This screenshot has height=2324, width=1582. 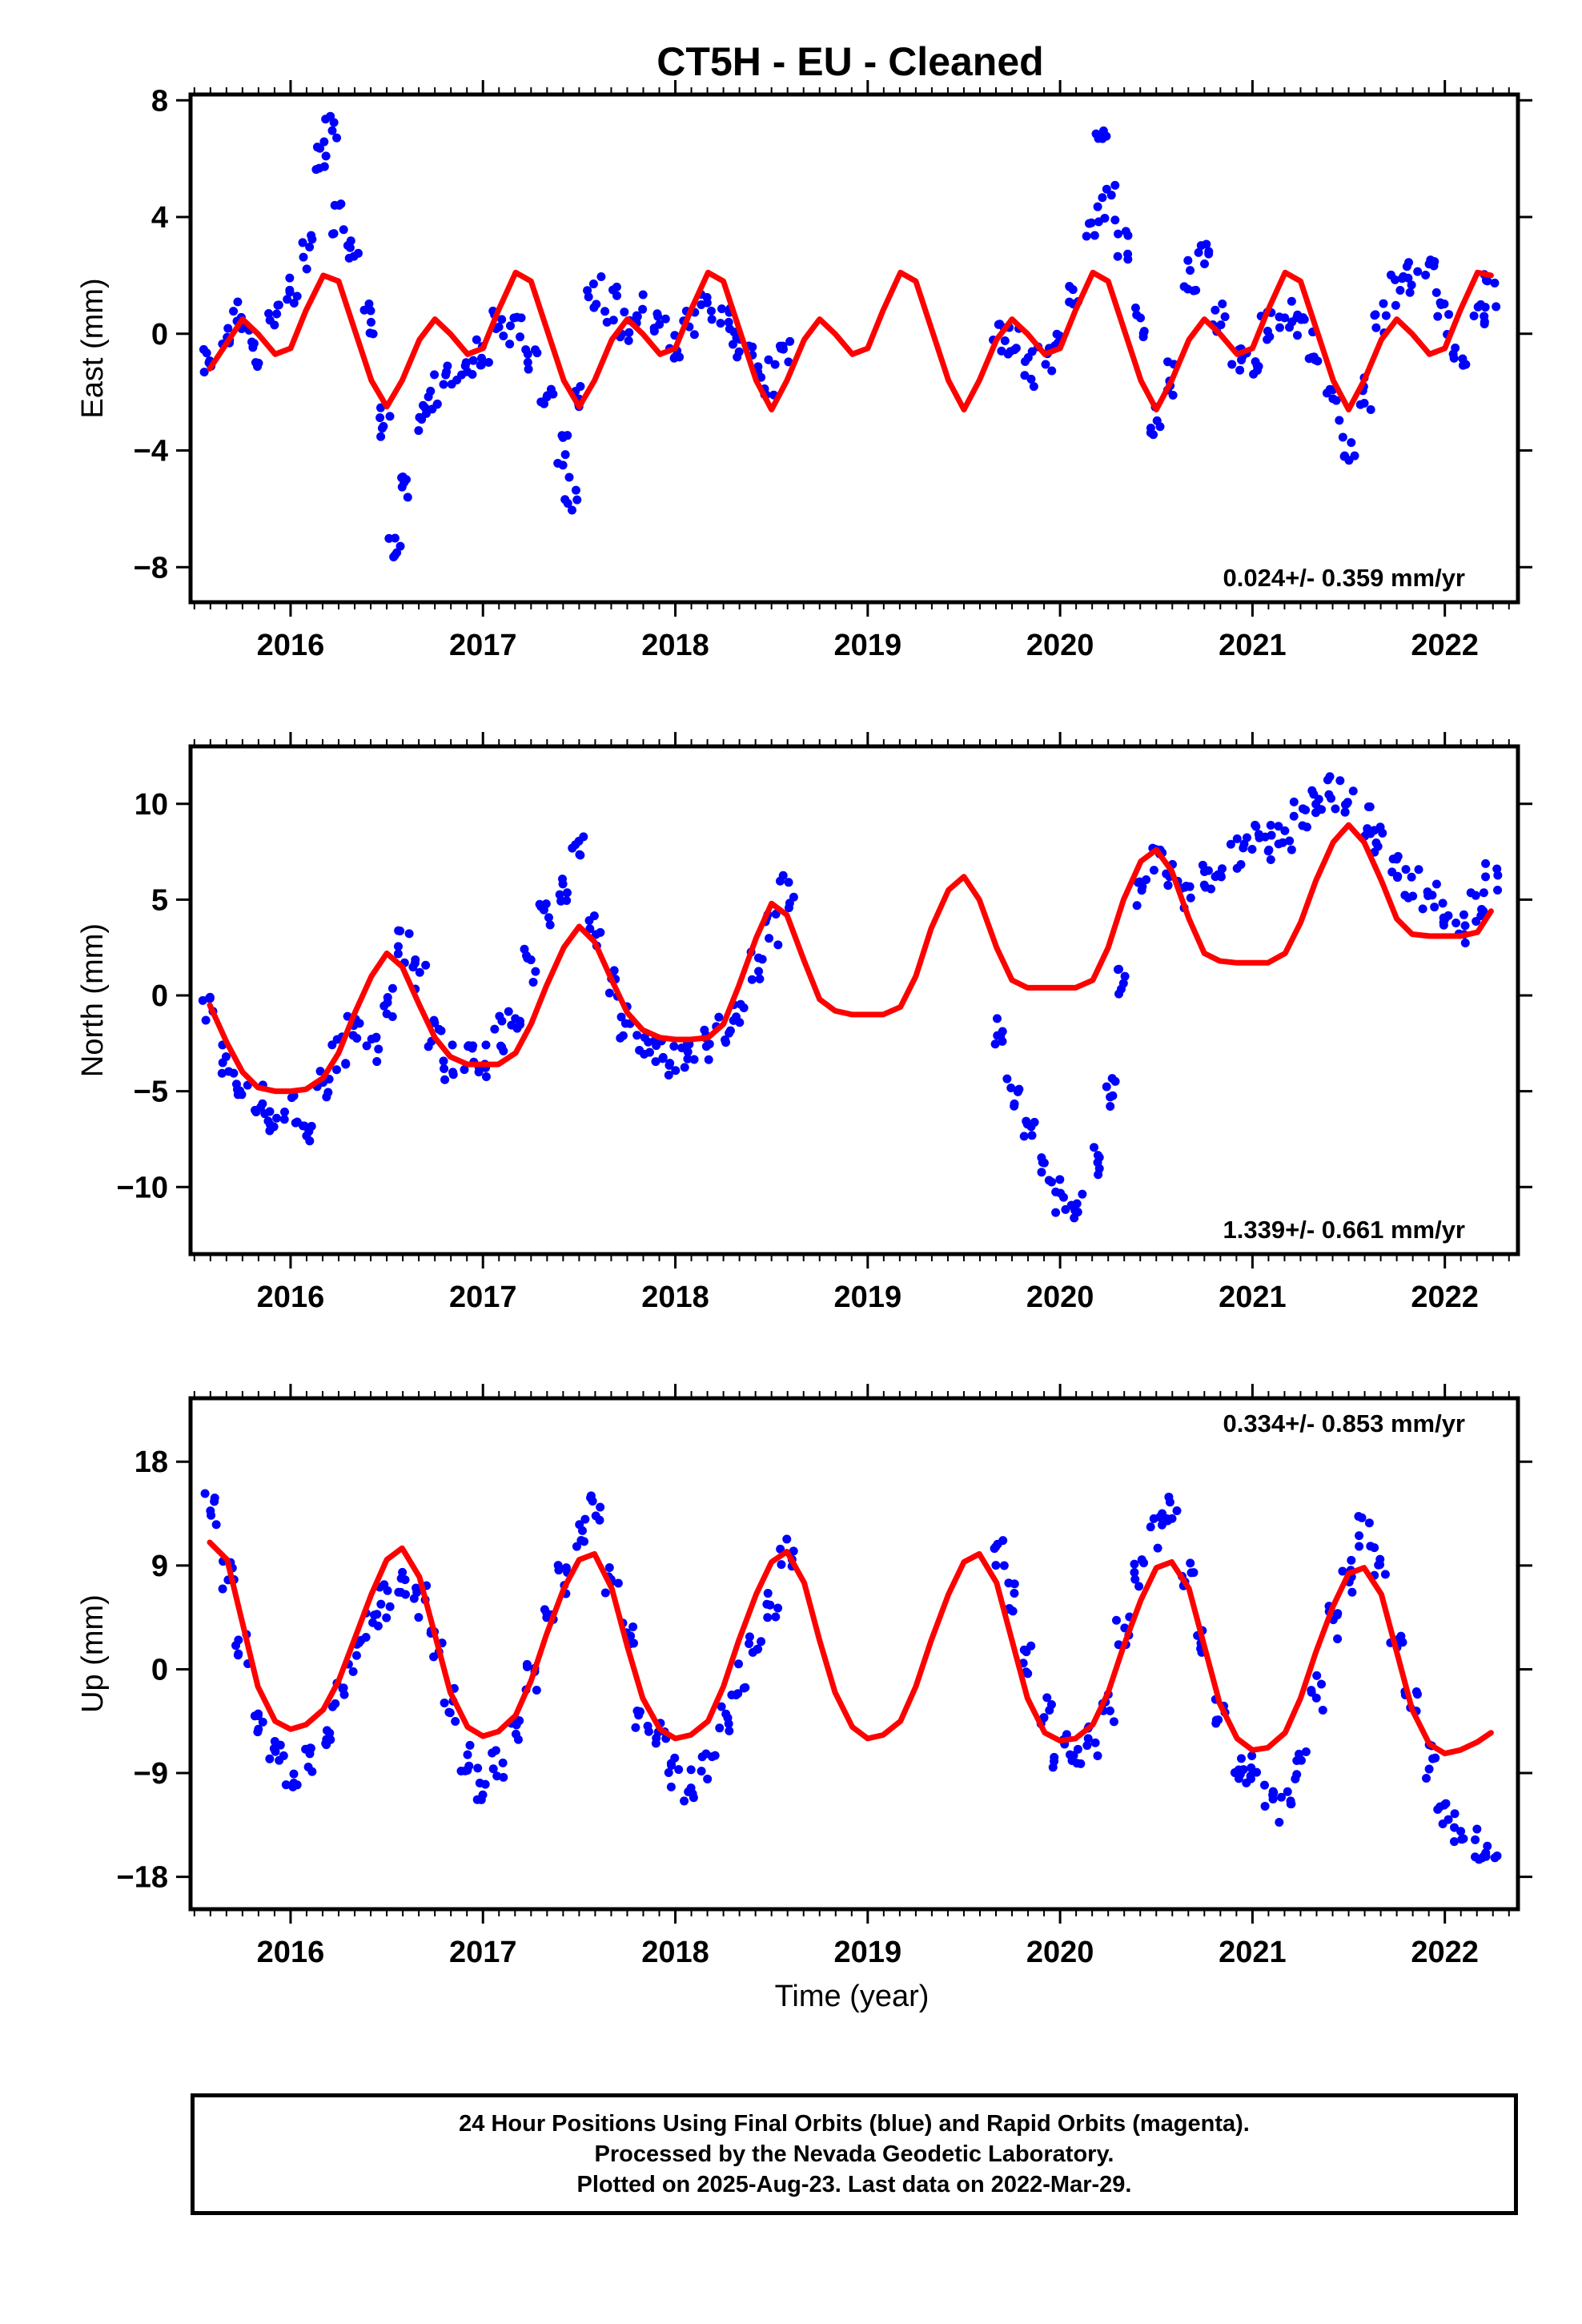 I want to click on x-tick-label: 2020, so click(x=1060, y=1297).